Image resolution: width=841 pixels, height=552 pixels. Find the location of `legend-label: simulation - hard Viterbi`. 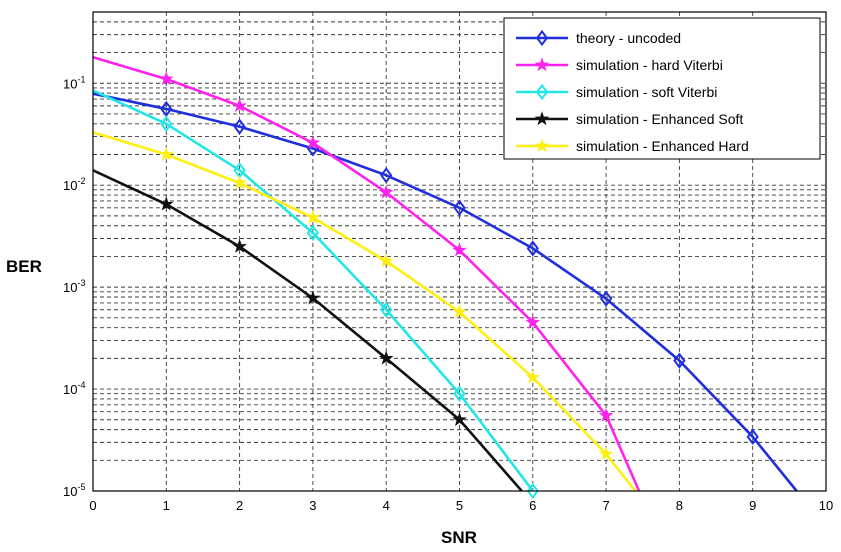

legend-label: simulation - hard Viterbi is located at coordinates (649, 65).